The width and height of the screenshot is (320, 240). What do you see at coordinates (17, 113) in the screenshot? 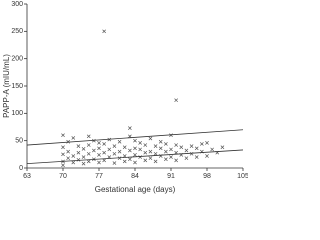
I see `y-tick-label: 100` at bounding box center [17, 113].